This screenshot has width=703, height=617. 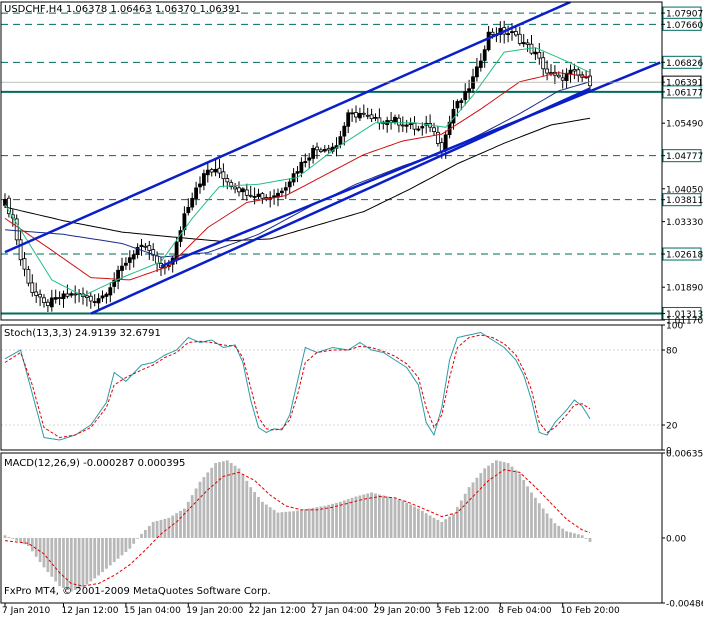 I want to click on stoch-signal-line, so click(x=297, y=386).